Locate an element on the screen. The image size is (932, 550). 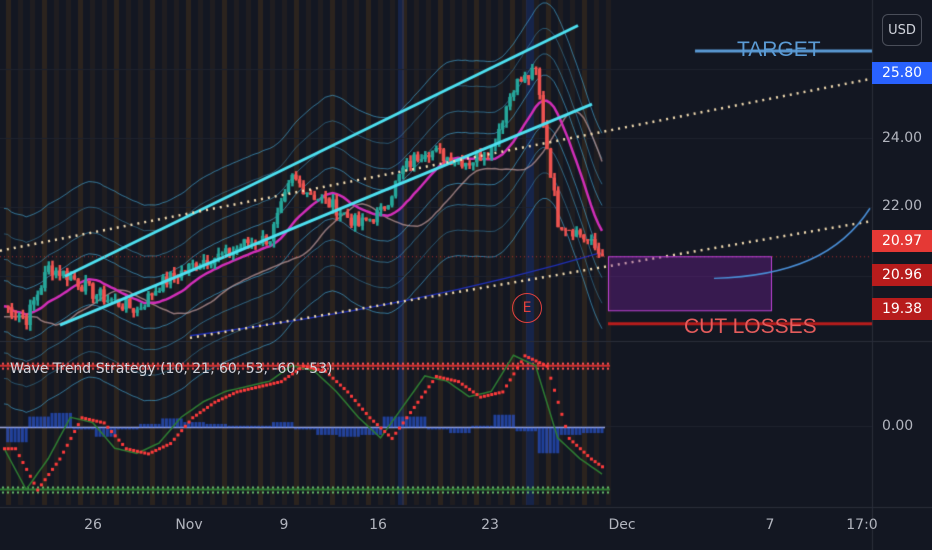
target-annotation: TARGET is located at coordinates (779, 49).